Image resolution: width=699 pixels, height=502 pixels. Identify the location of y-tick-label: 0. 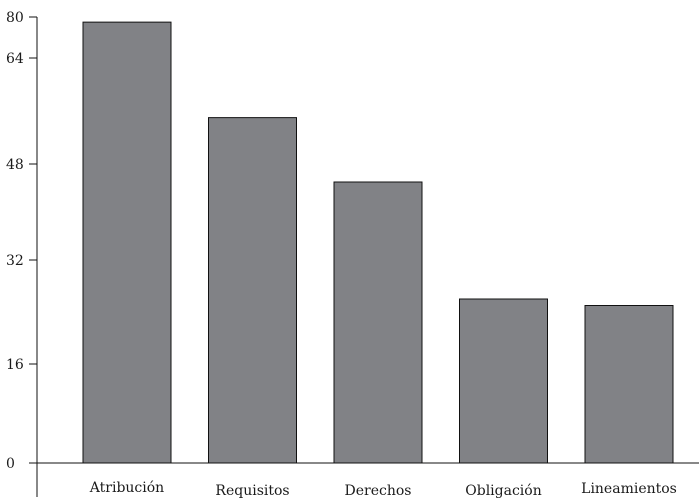
(10, 464).